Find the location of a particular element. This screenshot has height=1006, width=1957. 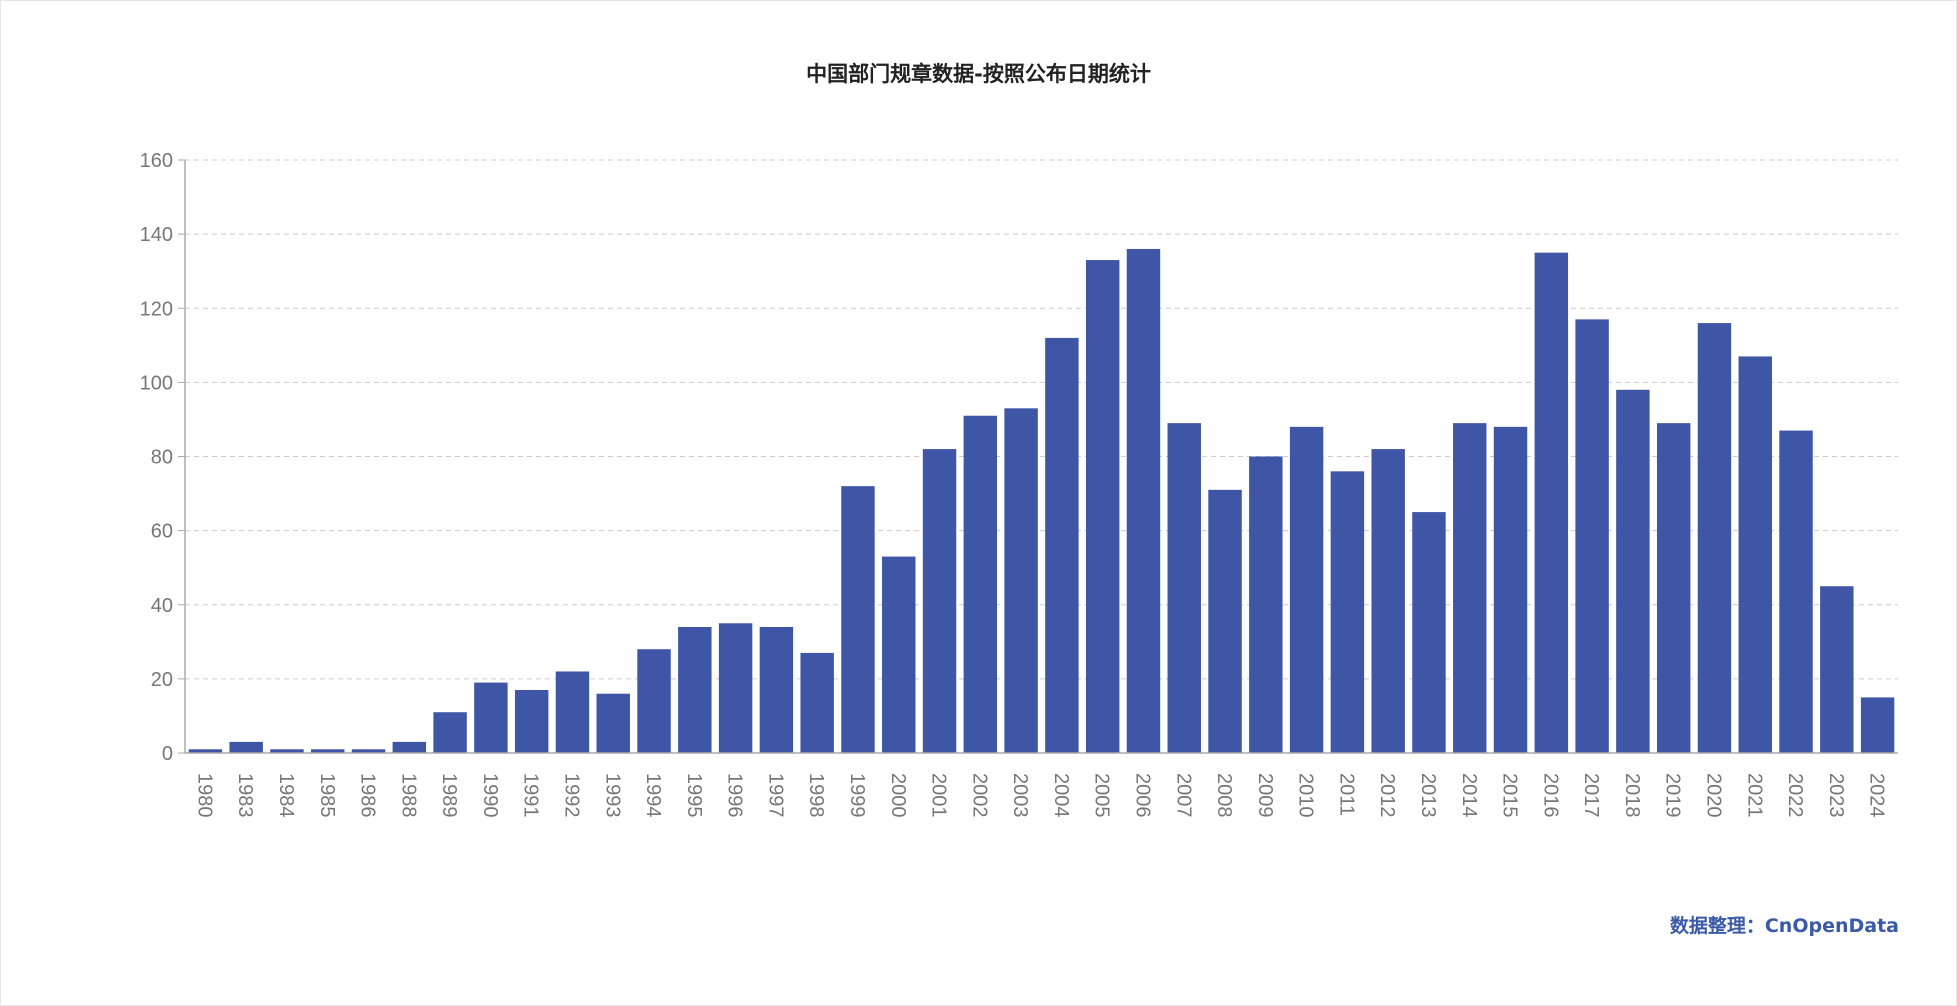

x-tick-label-2016: 2016 is located at coordinates (1550, 795).